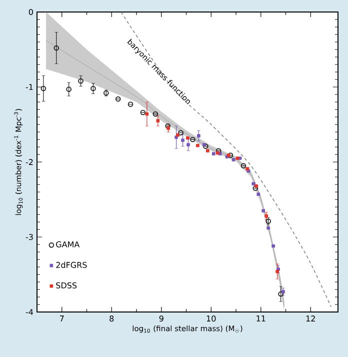  Describe the element at coordinates (71, 265) in the screenshot. I see `legend-label: 2dFGRS` at that location.